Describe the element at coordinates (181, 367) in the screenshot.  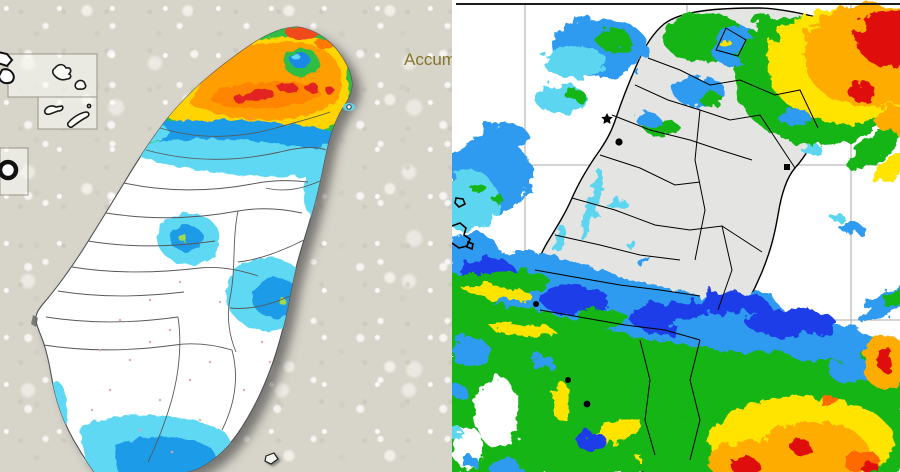
I see `station-speckles` at that location.